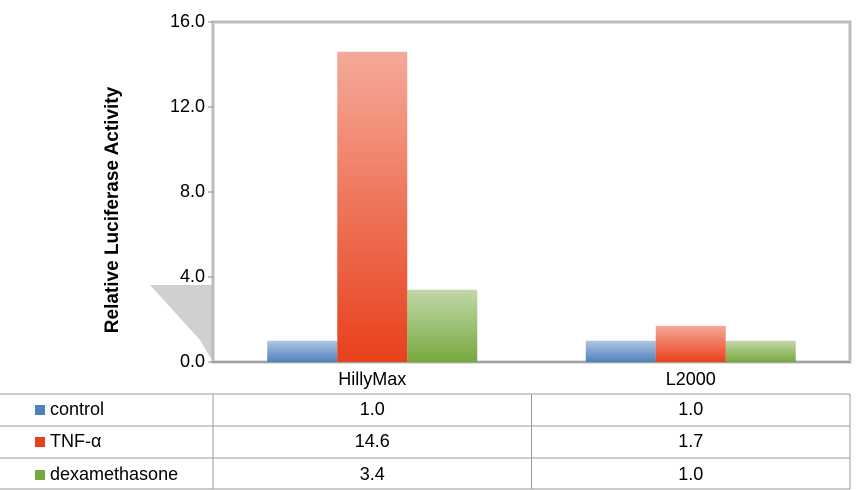  Describe the element at coordinates (372, 379) in the screenshot. I see `x-tick-label: HillyMax` at that location.